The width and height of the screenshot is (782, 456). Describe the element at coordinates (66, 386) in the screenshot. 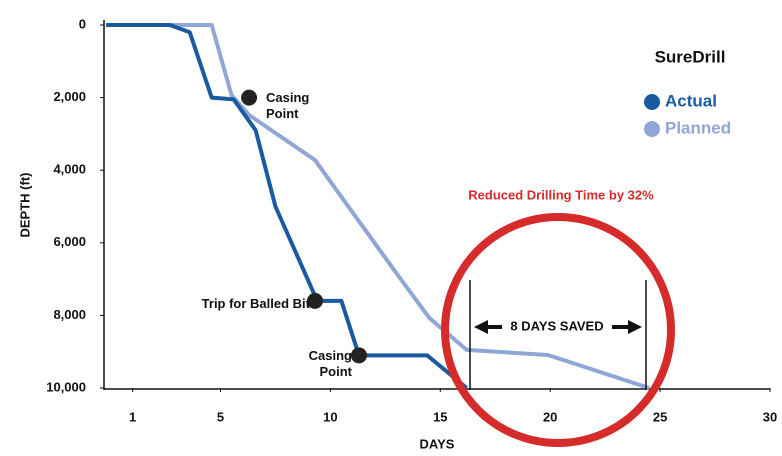

I see `y-tick-label: 10,000` at that location.